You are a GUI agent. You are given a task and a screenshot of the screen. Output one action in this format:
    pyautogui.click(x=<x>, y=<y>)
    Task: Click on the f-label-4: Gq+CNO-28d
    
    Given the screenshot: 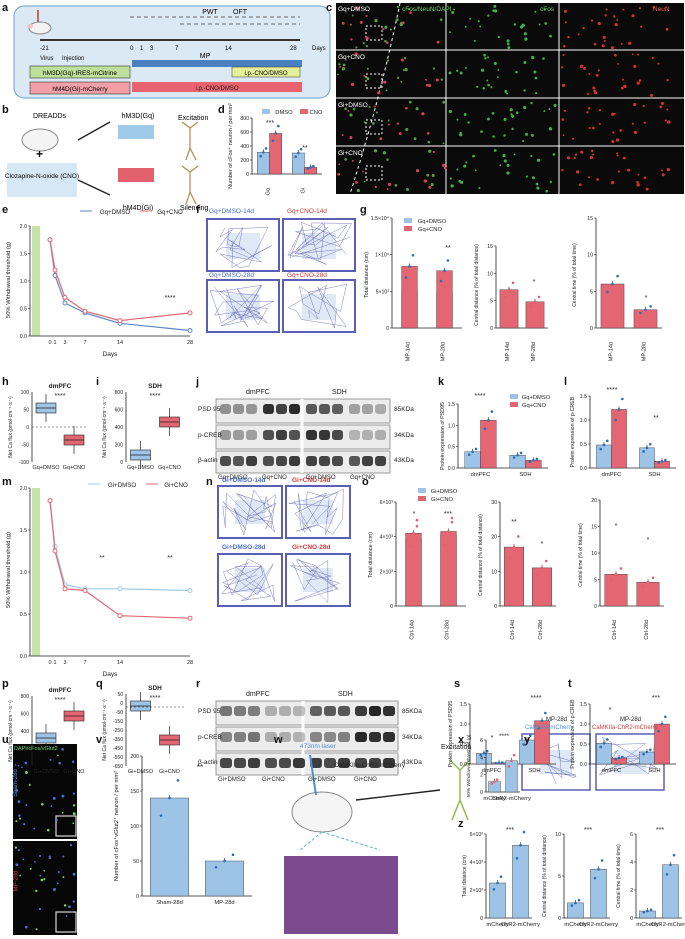 What is the action you would take?
    pyautogui.click(x=307, y=275)
    